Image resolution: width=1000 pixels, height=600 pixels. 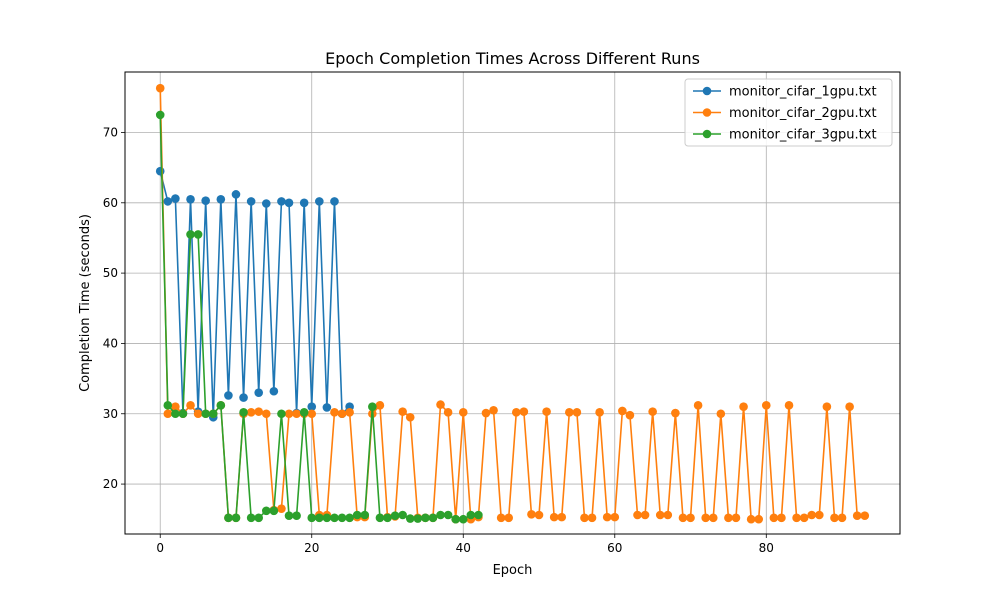 What do you see at coordinates (110, 343) in the screenshot?
I see `y-tick-label: 40` at bounding box center [110, 343].